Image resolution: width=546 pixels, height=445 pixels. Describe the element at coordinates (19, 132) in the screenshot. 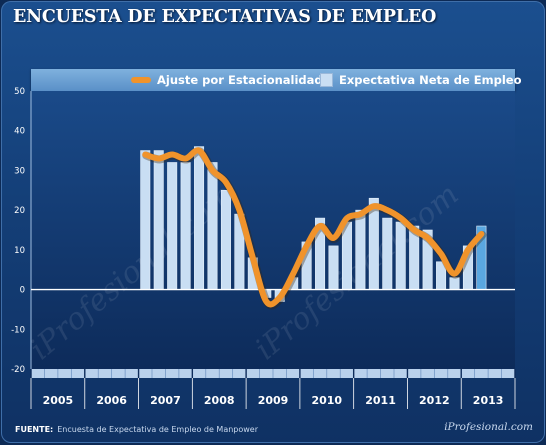

I see `y-tick-label: 40` at that location.